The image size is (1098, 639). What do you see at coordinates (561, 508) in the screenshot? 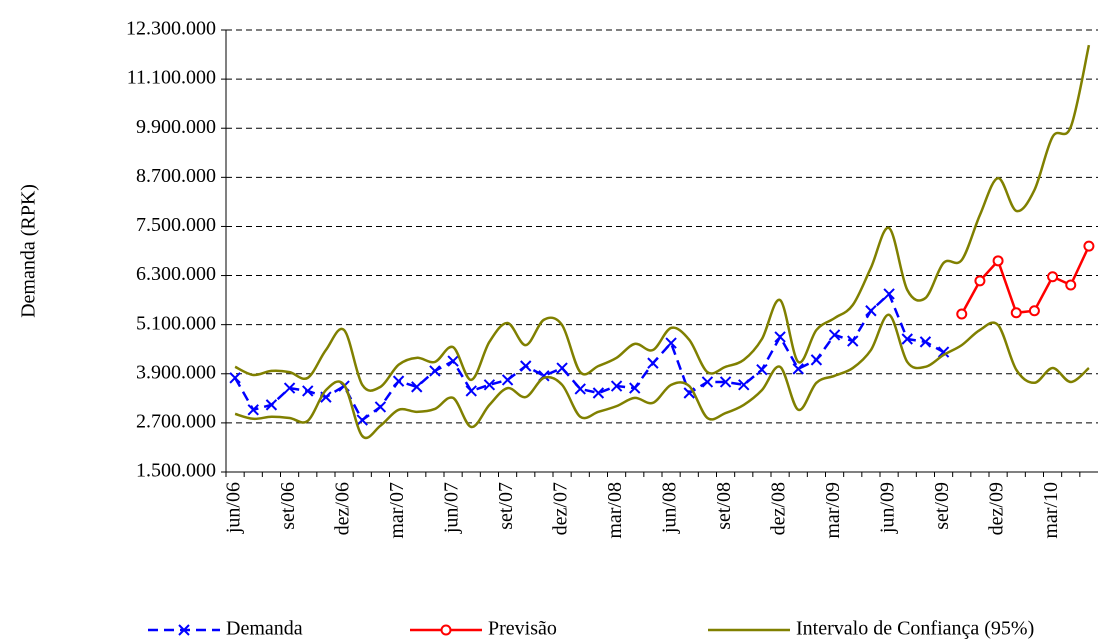
I see `x-tick-label: dez/07` at bounding box center [561, 508].